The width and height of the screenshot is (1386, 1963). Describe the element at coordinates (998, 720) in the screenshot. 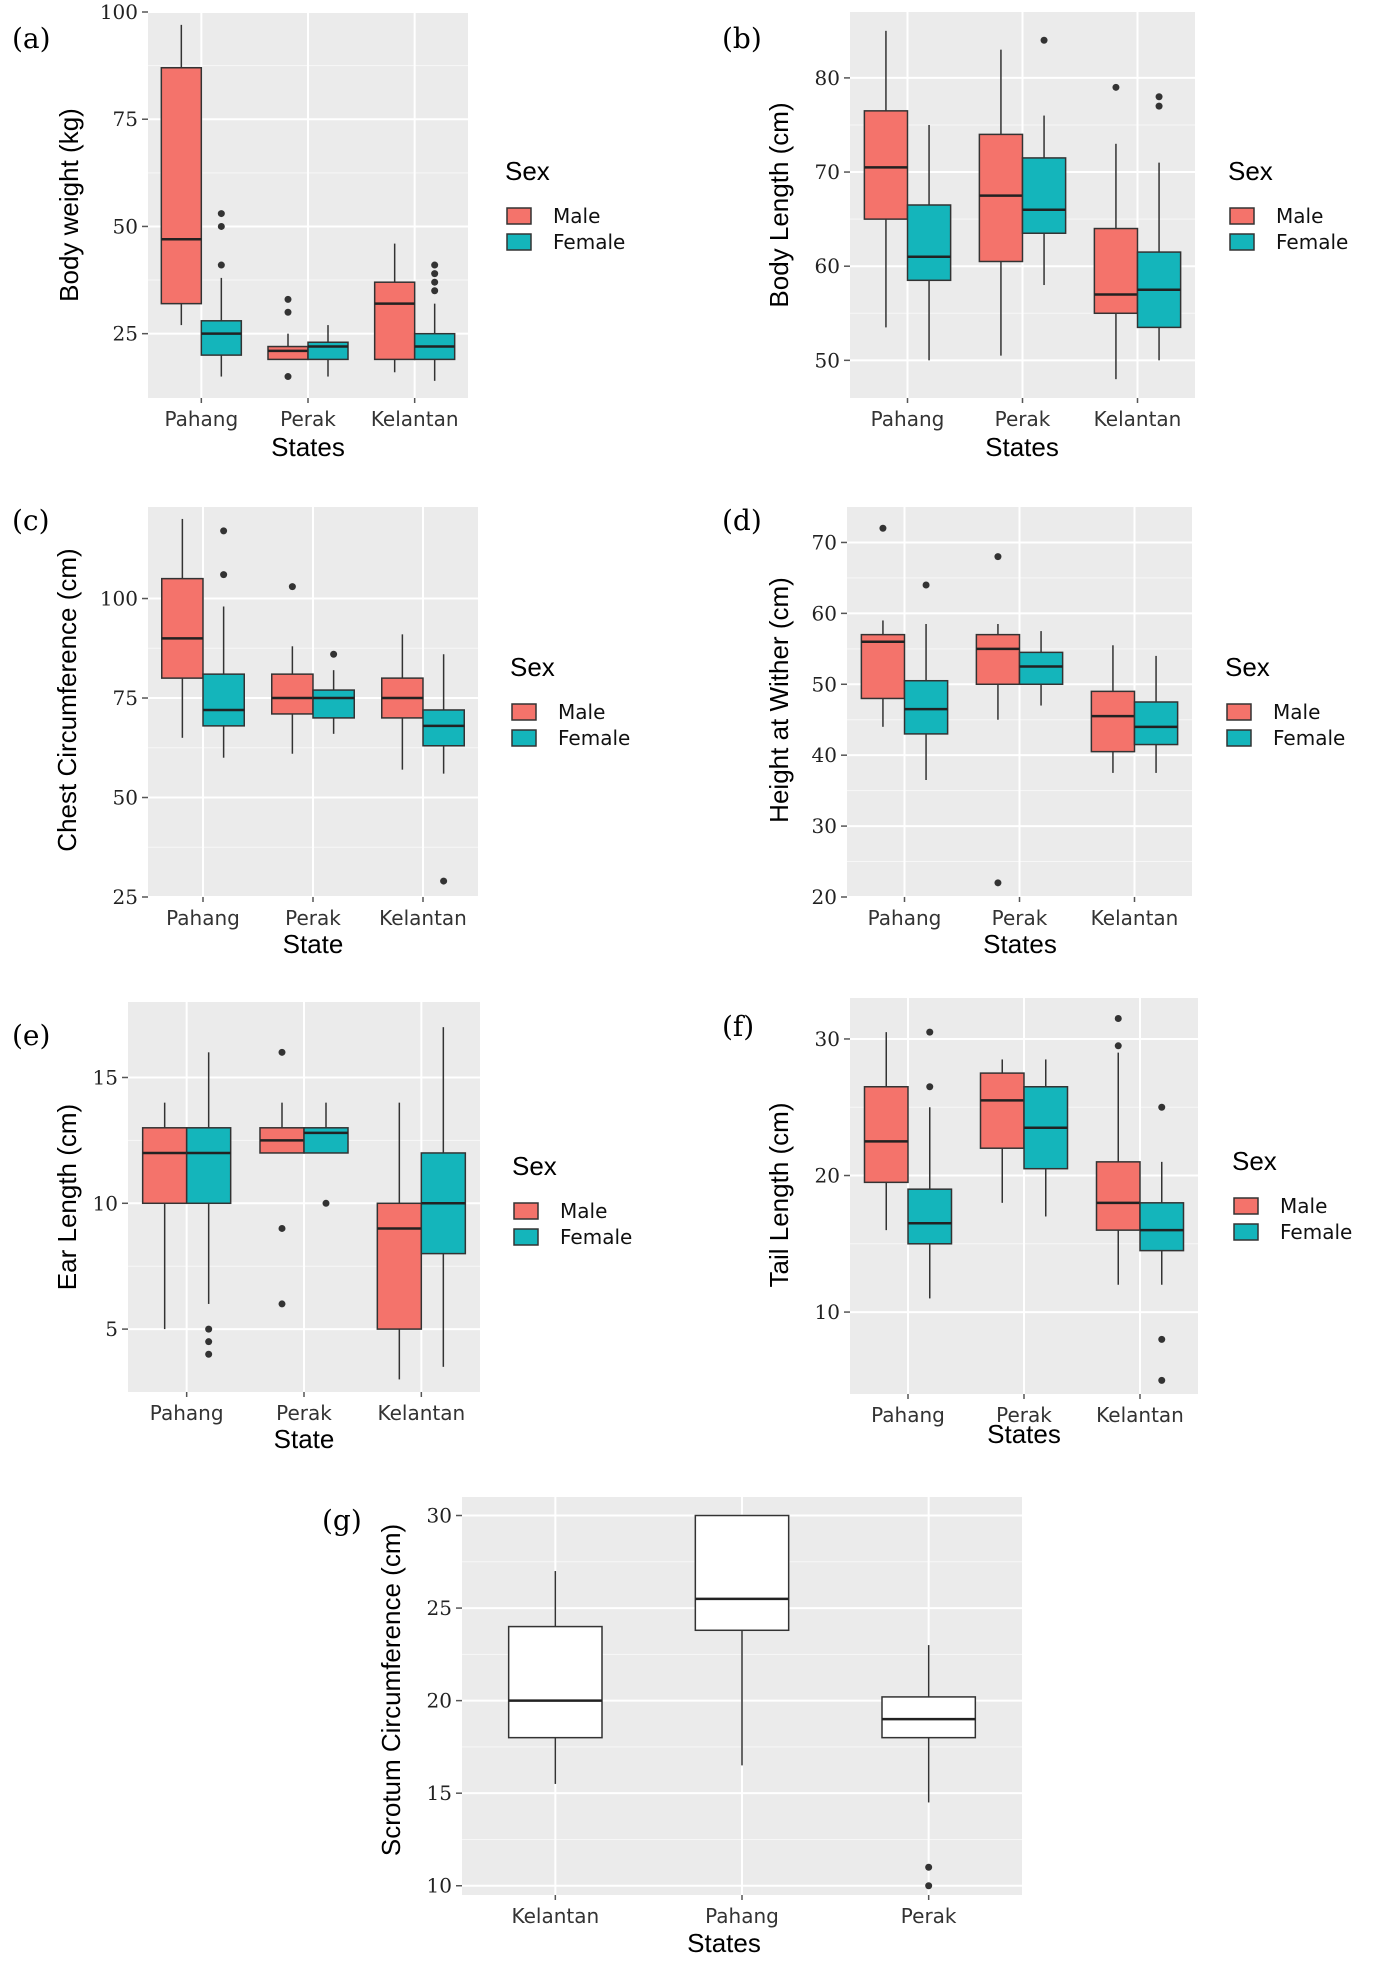

I see `box-d-male-perak` at that location.